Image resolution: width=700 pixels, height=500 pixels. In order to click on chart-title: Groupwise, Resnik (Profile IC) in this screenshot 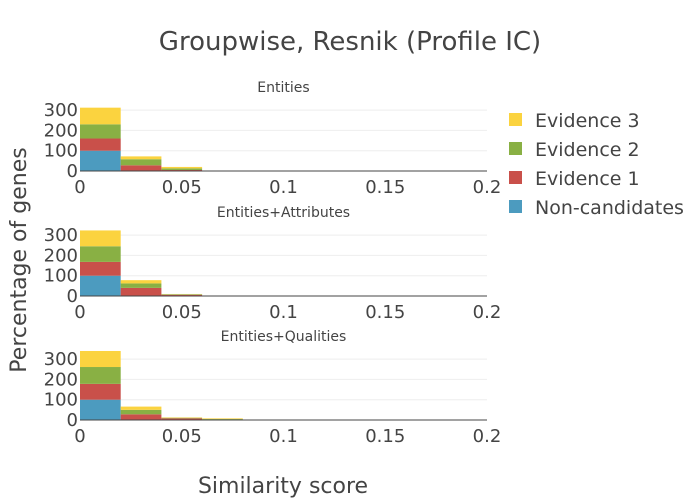, I will do `click(350, 42)`.